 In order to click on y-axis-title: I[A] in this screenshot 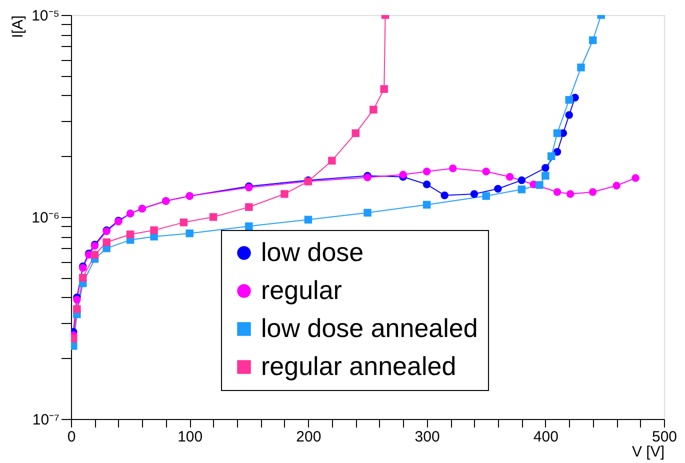, I will do `click(18, 27)`.